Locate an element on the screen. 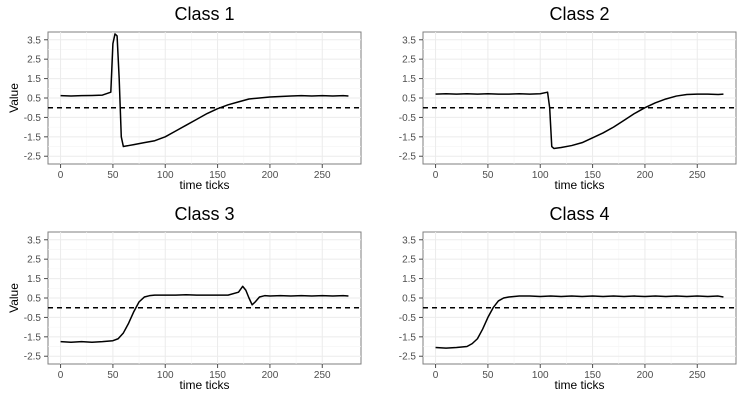 This screenshot has height=400, width=750. panel-title: Class 2 is located at coordinates (579, 14).